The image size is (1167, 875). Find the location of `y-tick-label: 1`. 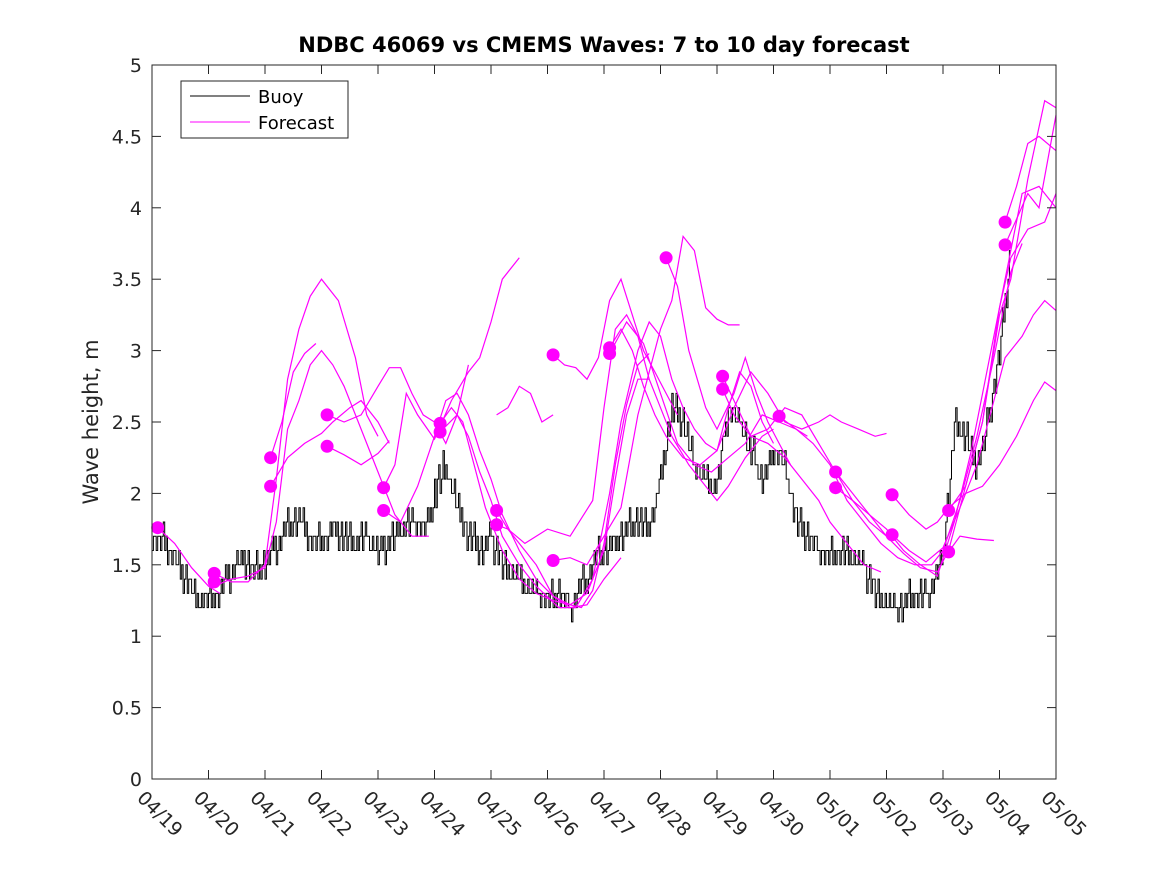

y-tick-label: 1 is located at coordinates (136, 637).